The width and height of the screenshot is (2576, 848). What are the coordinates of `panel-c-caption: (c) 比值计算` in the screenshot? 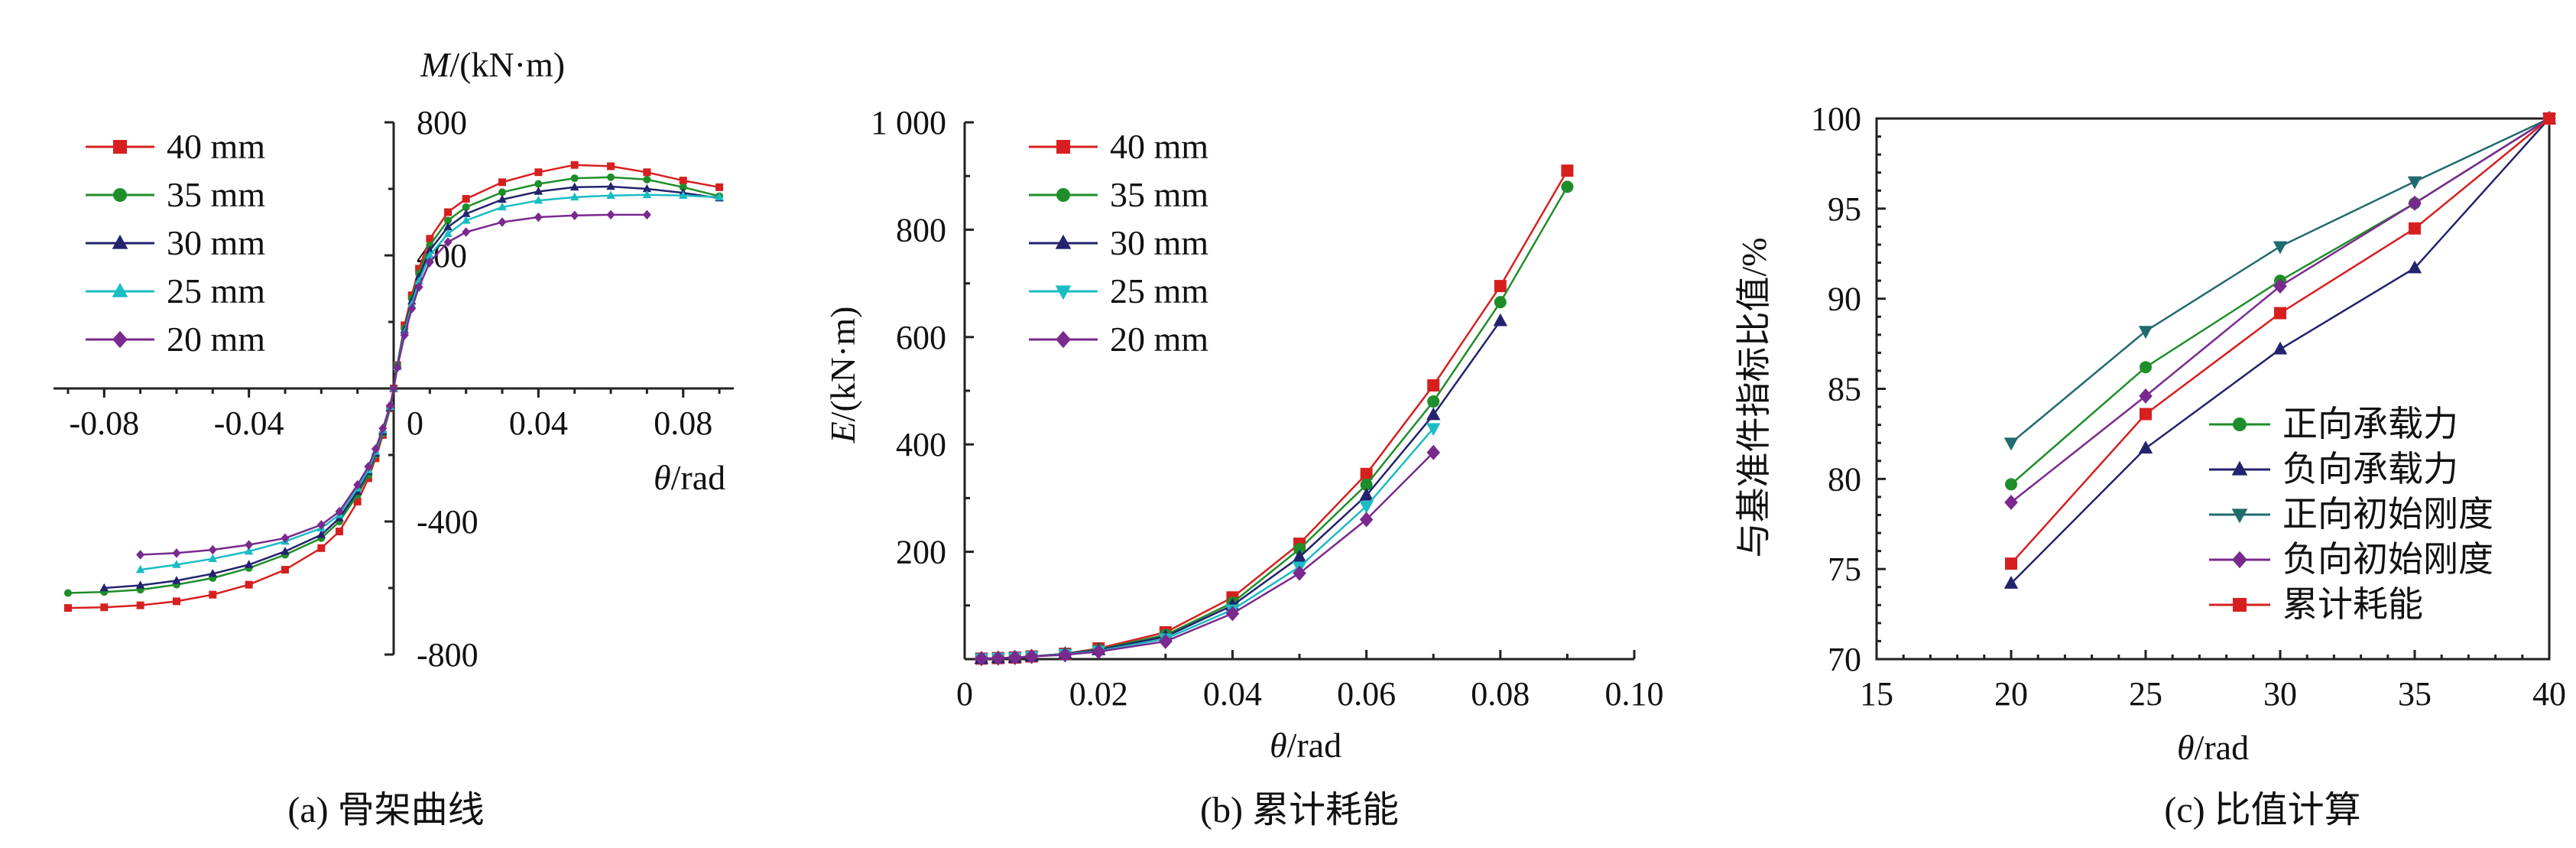 It's located at (2262, 810).